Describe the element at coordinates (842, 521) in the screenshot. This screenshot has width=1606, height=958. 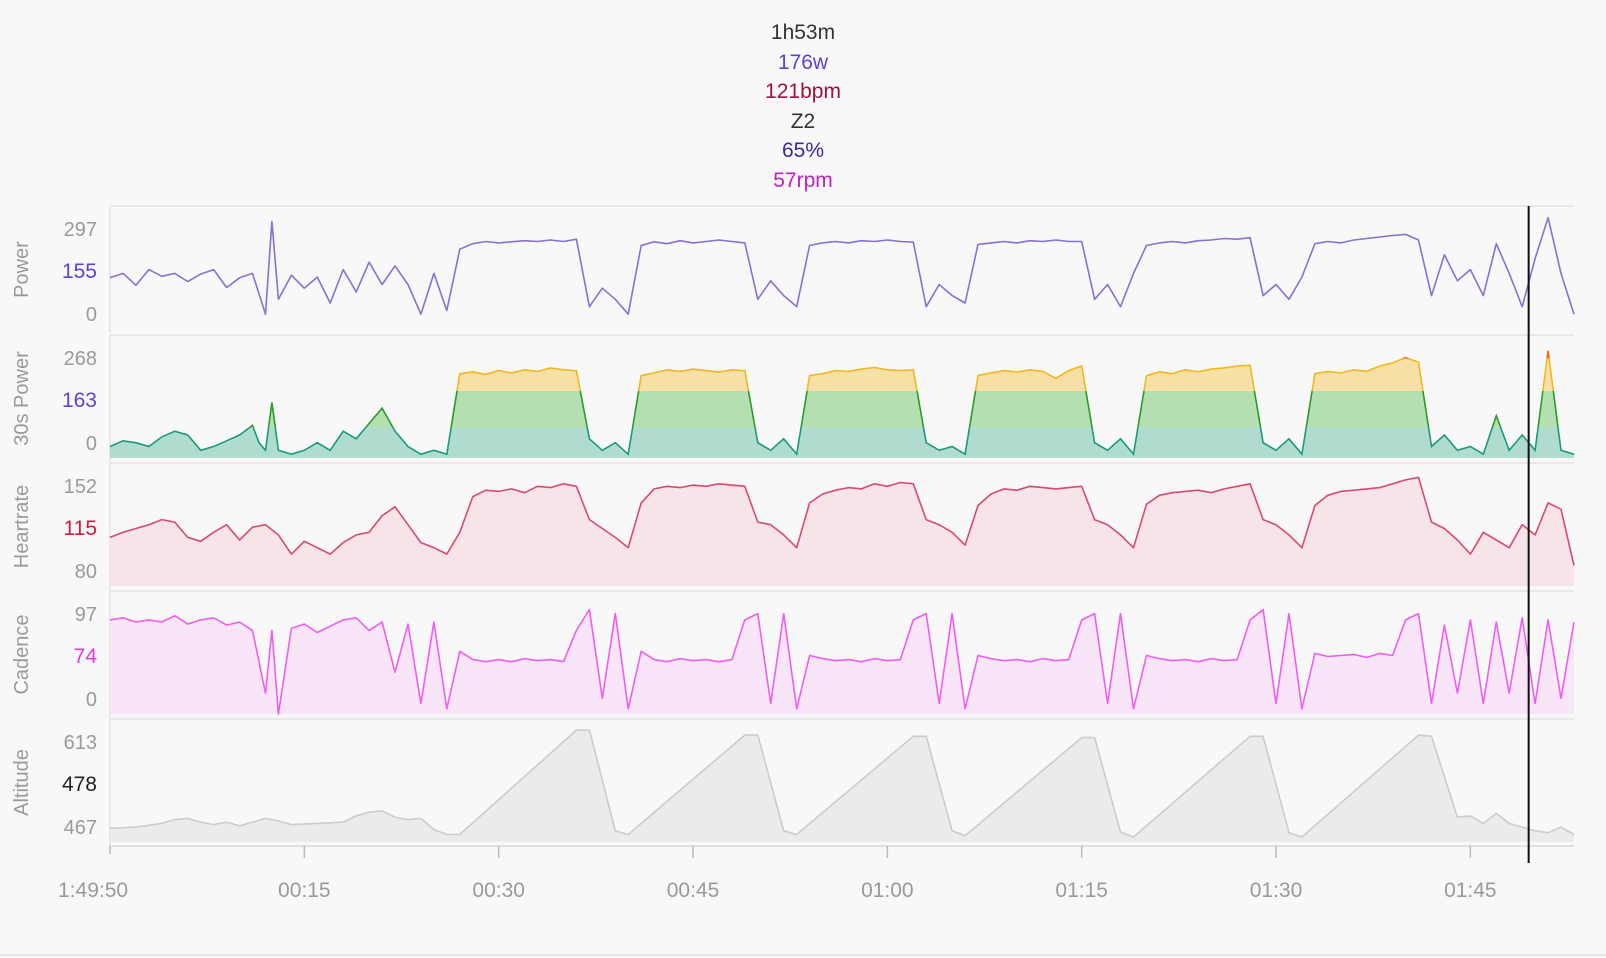
I see `heartrate-series-line` at that location.